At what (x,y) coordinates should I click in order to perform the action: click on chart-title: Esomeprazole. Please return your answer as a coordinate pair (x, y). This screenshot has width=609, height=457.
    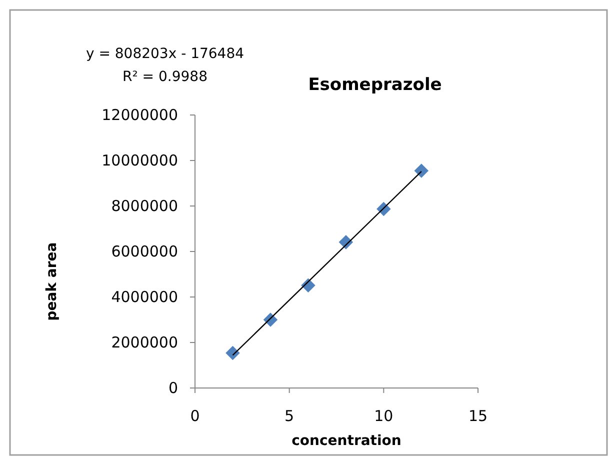
    Looking at the image, I should click on (375, 85).